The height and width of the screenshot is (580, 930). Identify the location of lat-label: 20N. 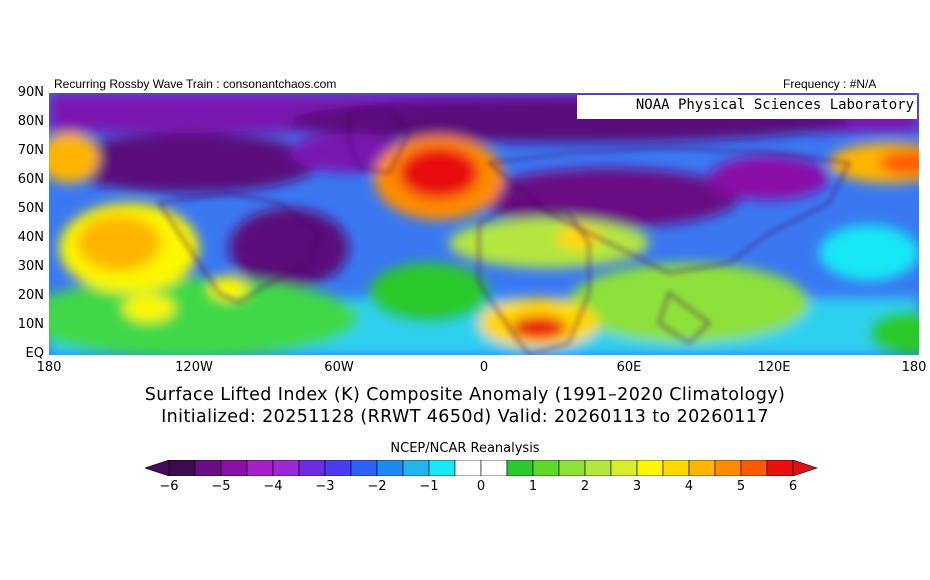
(30, 295).